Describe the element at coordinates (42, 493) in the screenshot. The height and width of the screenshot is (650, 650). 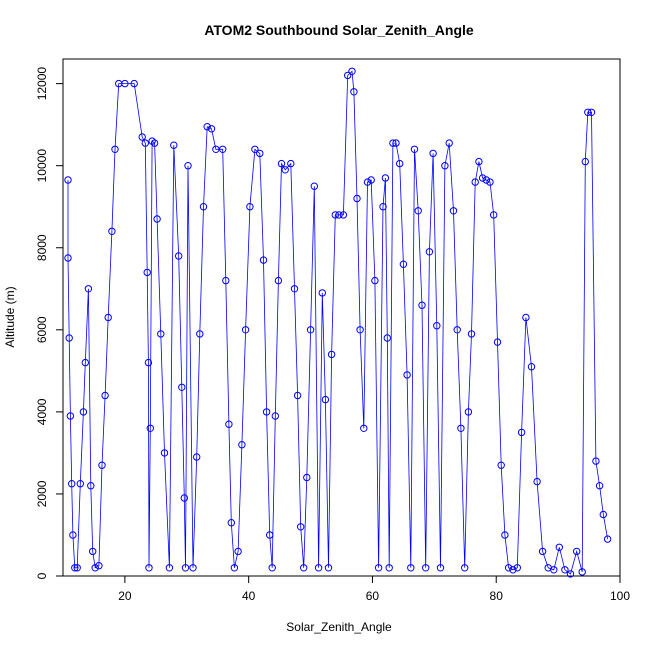
I see `y-tick-label: 2000` at that location.